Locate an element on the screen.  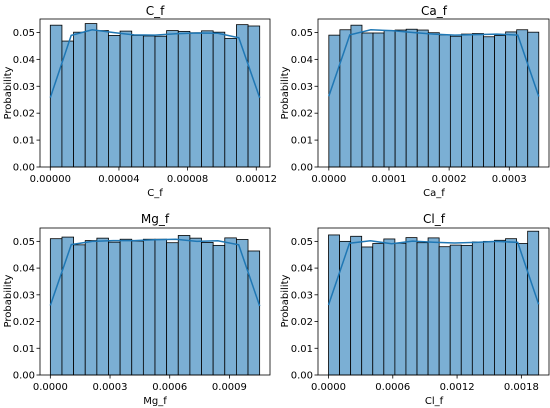
x-tick-label: 0.0009 is located at coordinates (229, 387).